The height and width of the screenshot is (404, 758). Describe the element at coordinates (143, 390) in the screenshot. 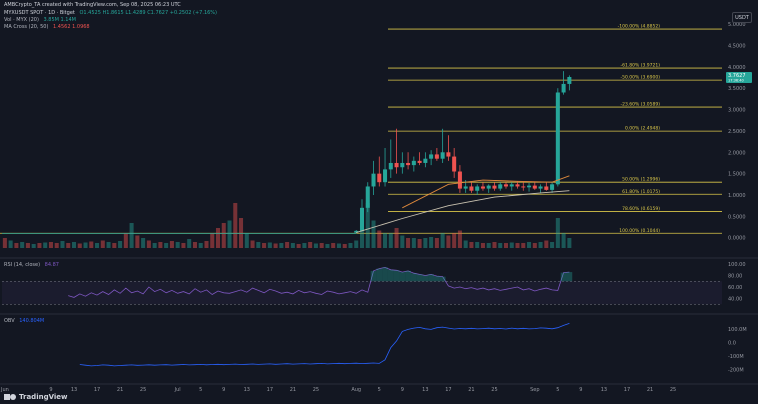

I see `time-tick-label: 25` at that location.